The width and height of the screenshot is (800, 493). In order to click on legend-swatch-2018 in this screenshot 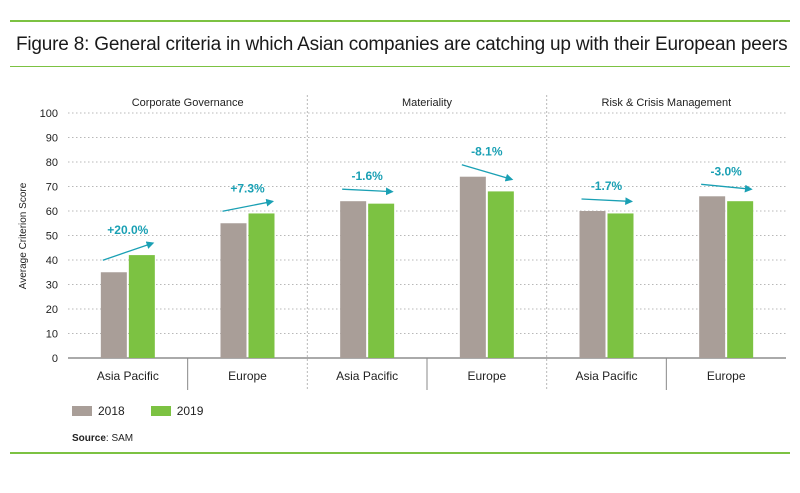, I will do `click(82, 411)`.